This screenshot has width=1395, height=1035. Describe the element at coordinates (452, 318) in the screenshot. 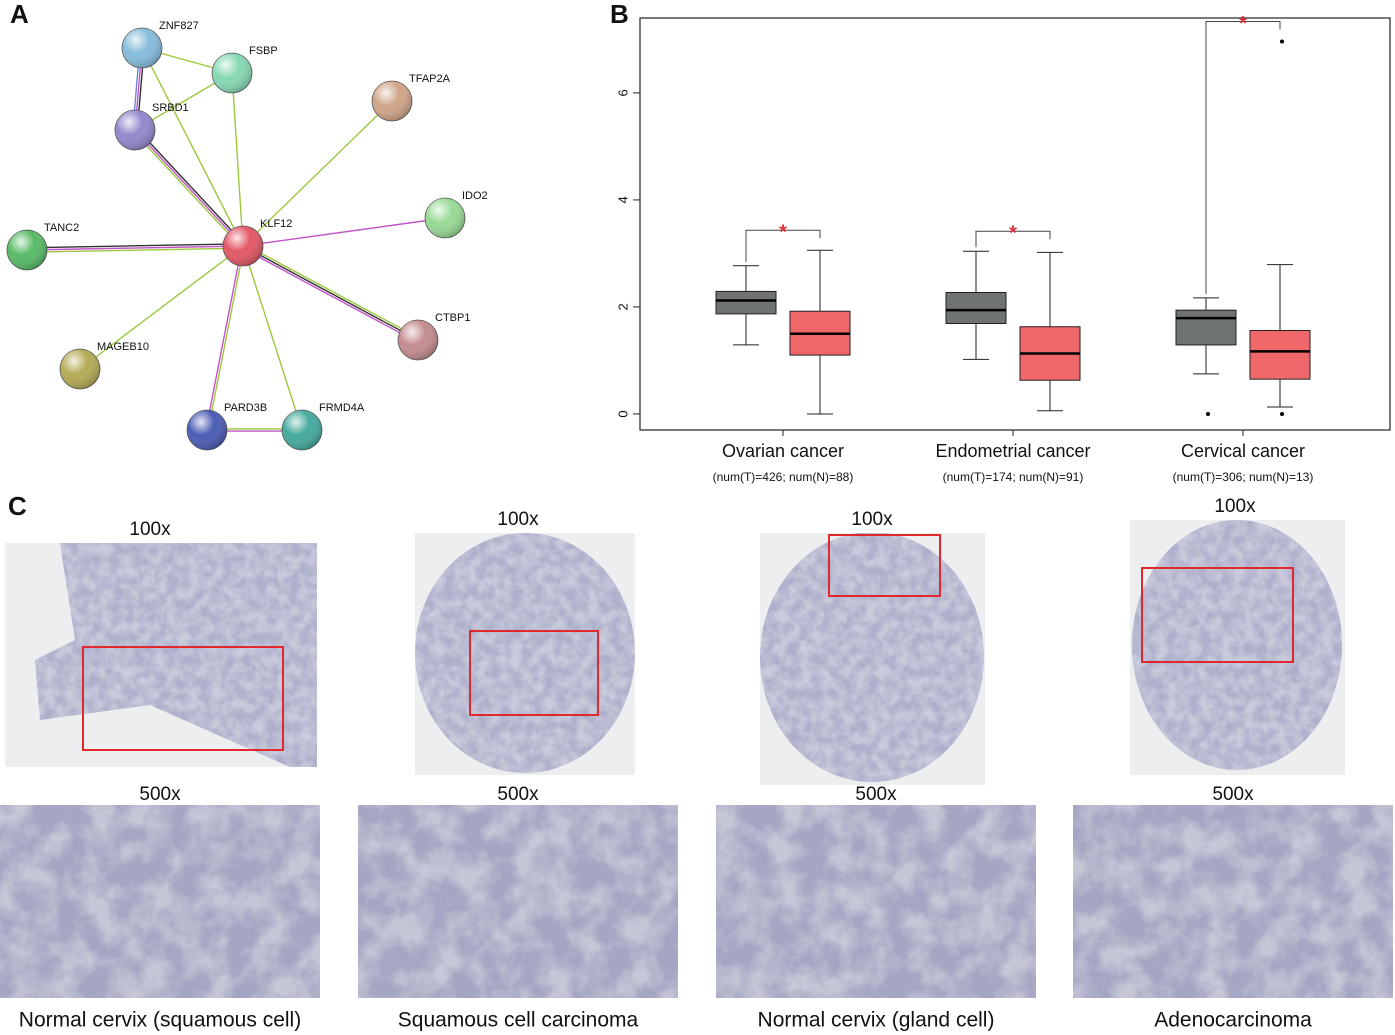

I see `node-label: CTBP1` at that location.